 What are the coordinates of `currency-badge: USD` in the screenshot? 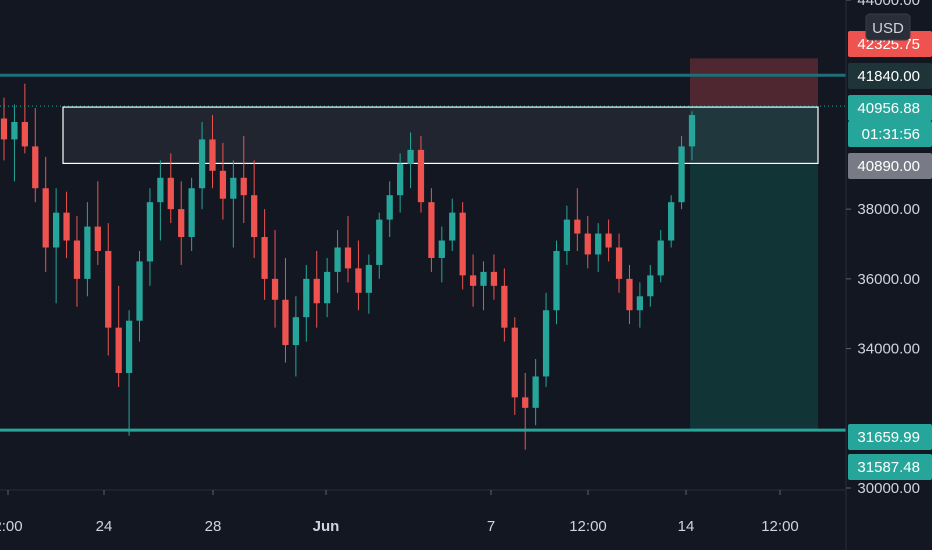 It's located at (888, 27).